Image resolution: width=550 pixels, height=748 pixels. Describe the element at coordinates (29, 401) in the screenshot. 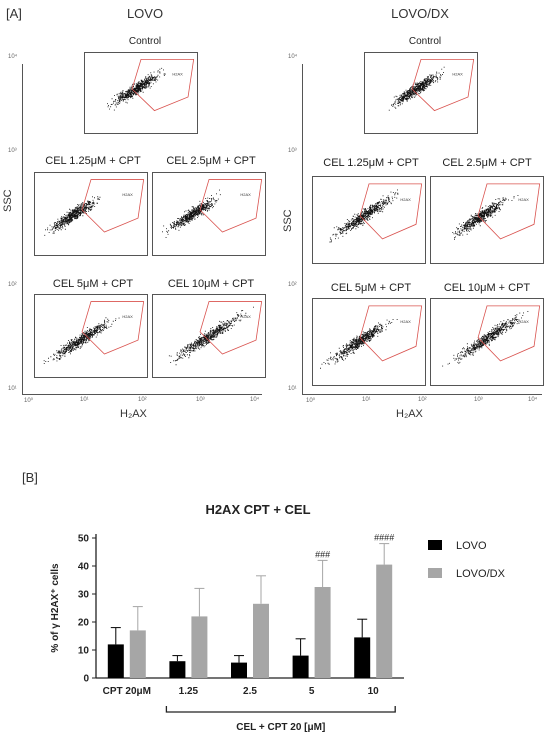

I see `lovo-x-tick: 10⁰` at that location.